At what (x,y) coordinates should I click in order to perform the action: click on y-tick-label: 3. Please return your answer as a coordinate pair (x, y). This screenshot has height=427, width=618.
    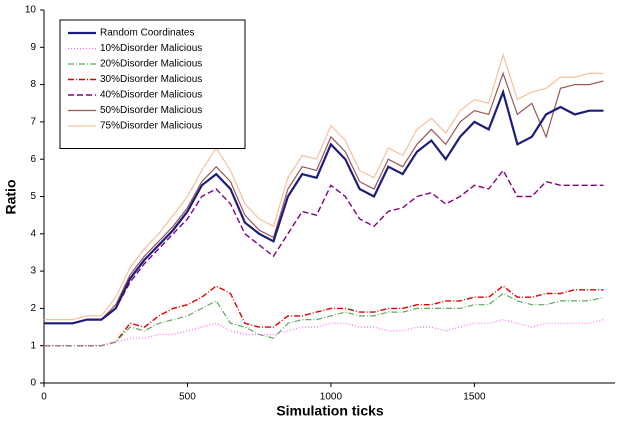
    Looking at the image, I should click on (33, 271).